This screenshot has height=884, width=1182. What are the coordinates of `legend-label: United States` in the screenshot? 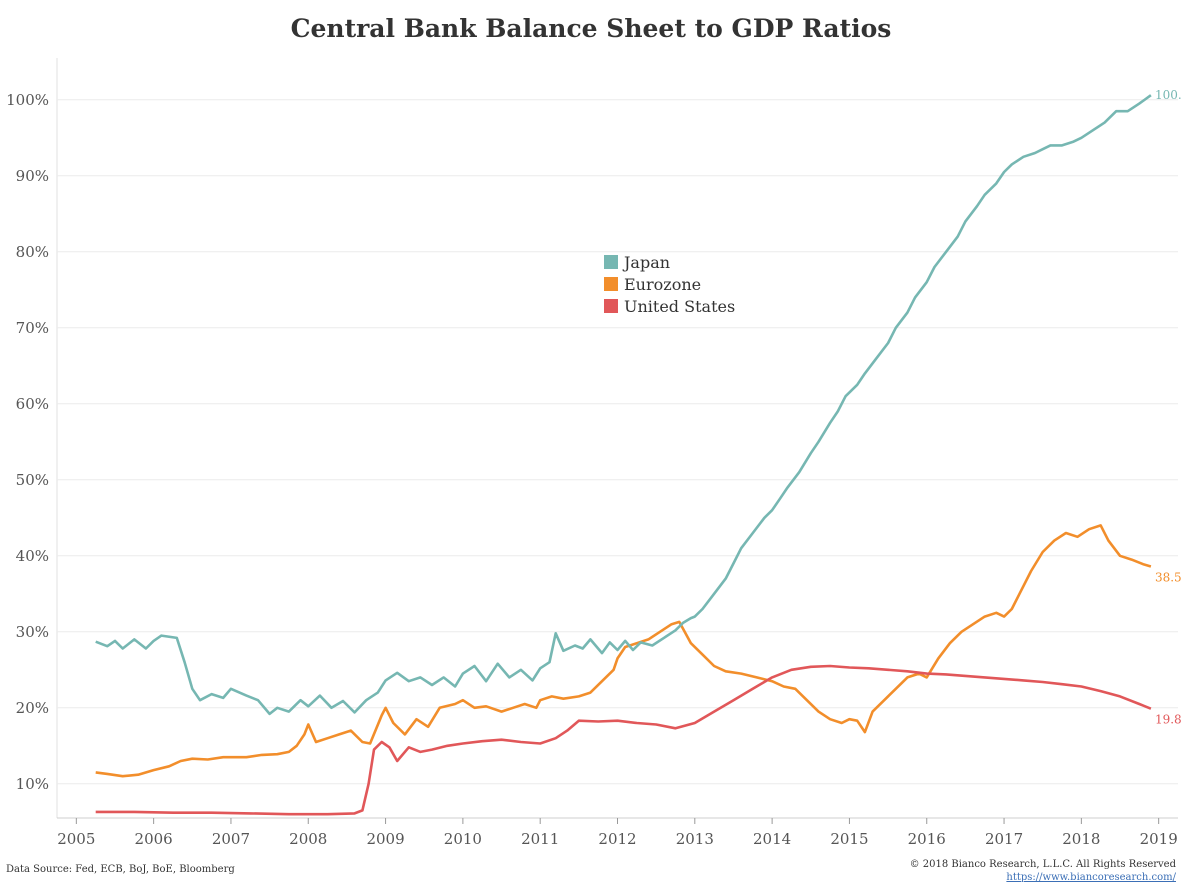 It's located at (679, 306).